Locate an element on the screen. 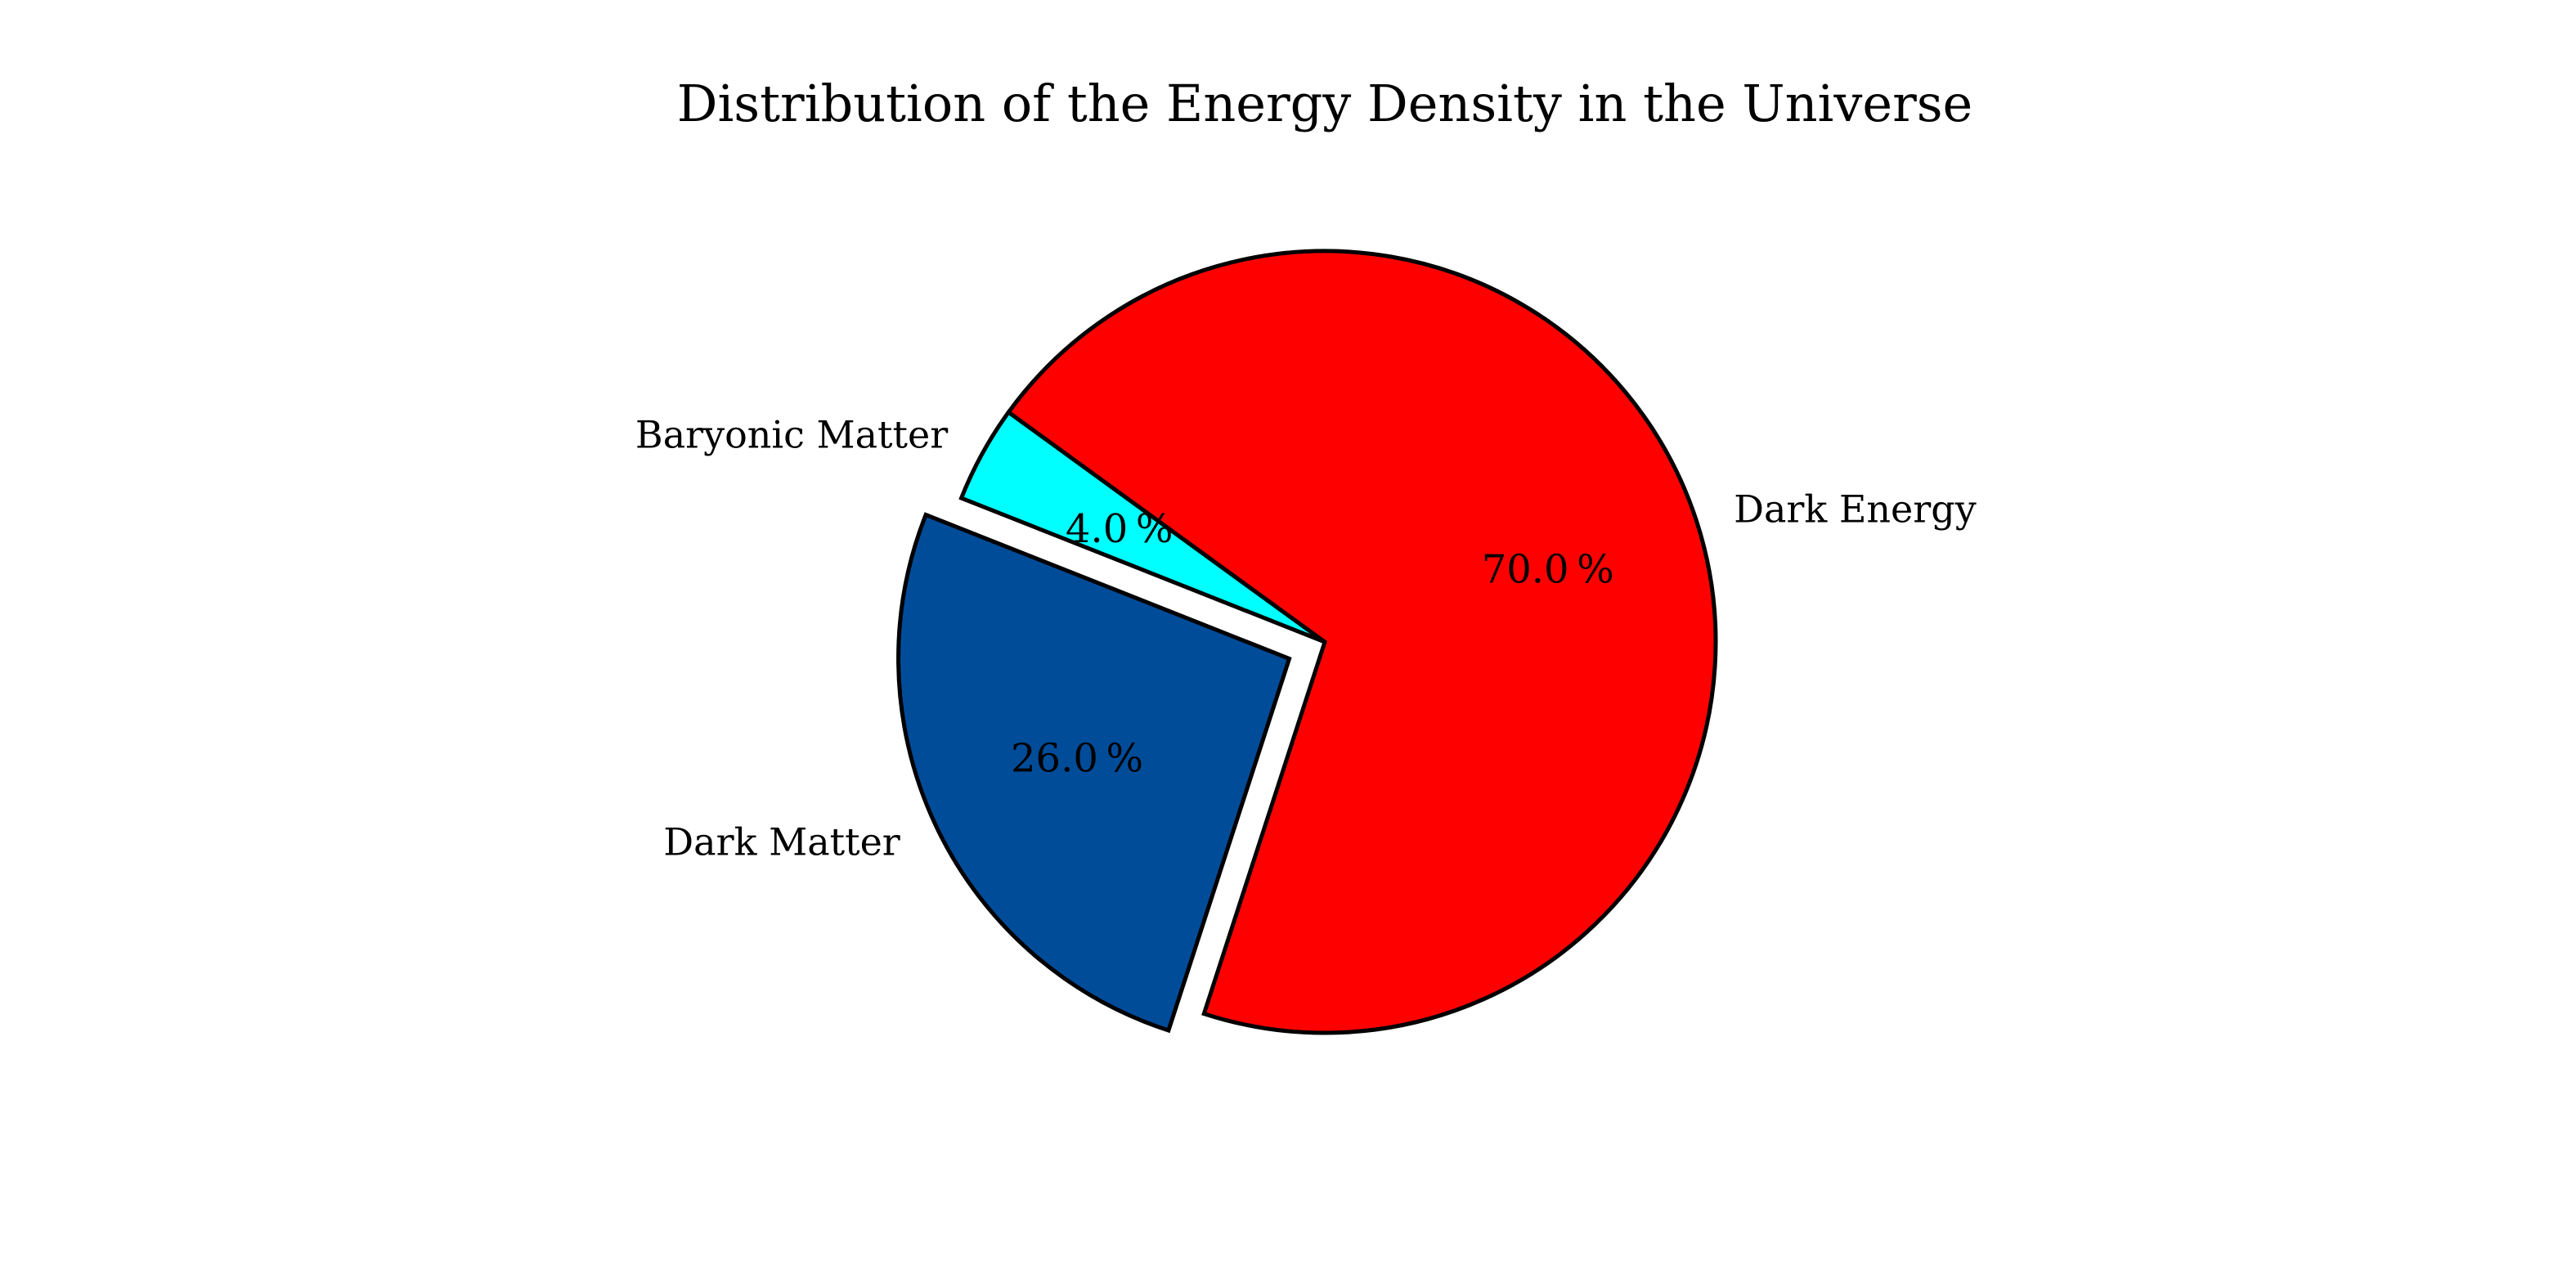 The image size is (2576, 1288). slice-percent-dark-matter: 26.0 % is located at coordinates (1077, 759).